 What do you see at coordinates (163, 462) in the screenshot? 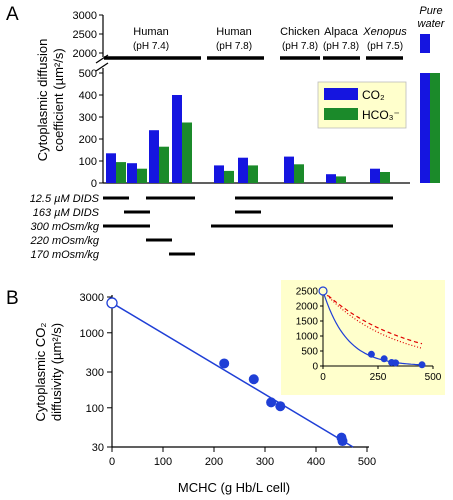
I see `x-tick-label: 100` at bounding box center [163, 462].